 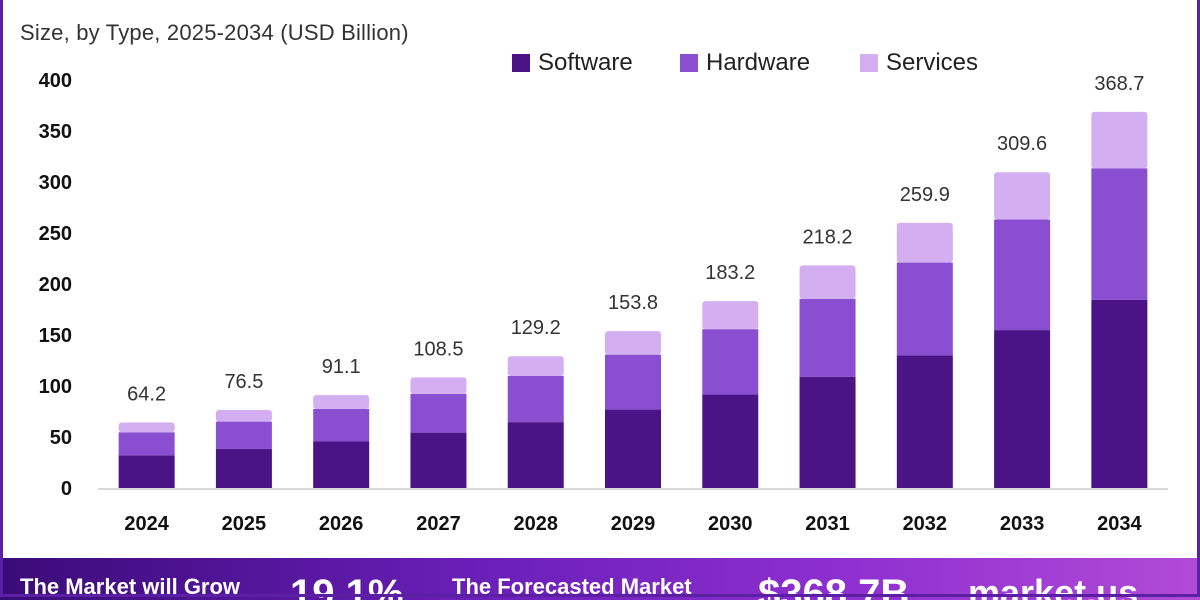 I want to click on x-tick-label: 2030, so click(x=730, y=524).